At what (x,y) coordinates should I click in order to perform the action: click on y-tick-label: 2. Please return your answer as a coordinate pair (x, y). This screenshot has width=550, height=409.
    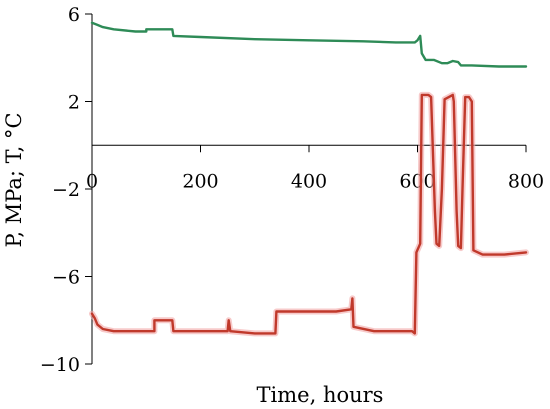
    Looking at the image, I should click on (74, 103).